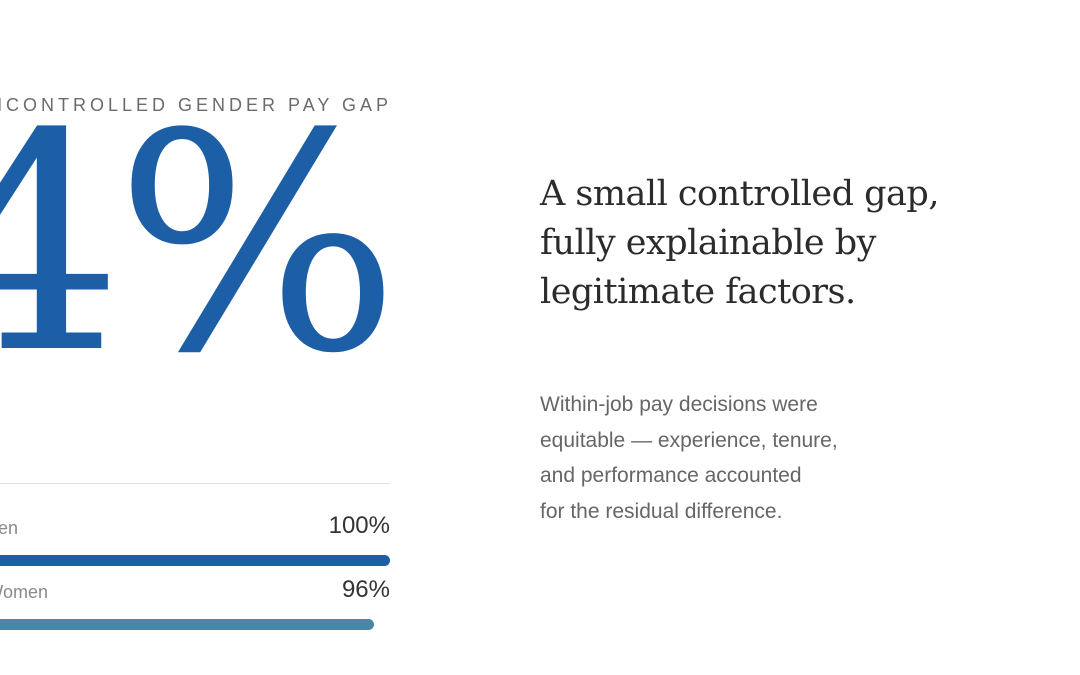  What do you see at coordinates (671, 475) in the screenshot?
I see `body-line: and performance accounted` at bounding box center [671, 475].